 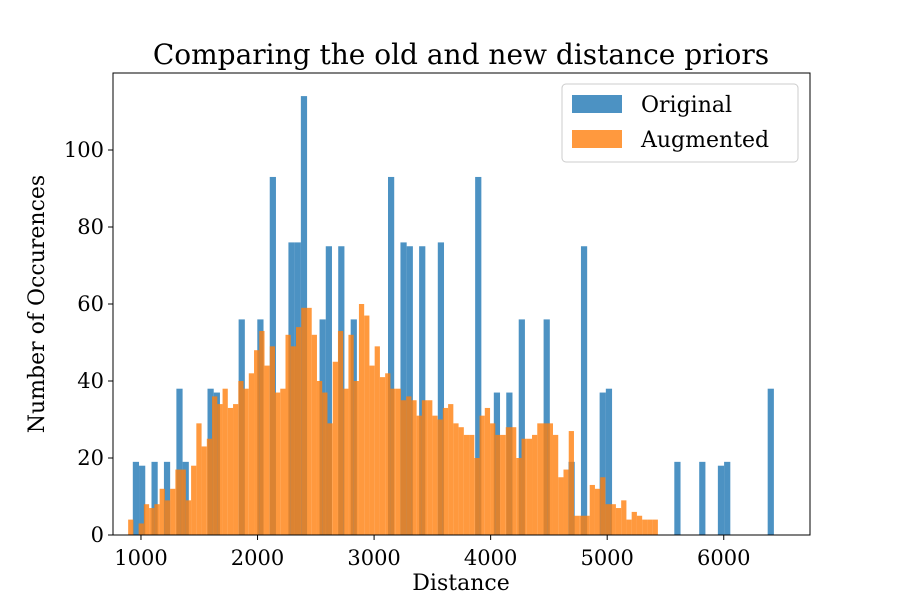 What do you see at coordinates (490, 558) in the screenshot?
I see `x-tick-label-4000: 4000` at bounding box center [490, 558].